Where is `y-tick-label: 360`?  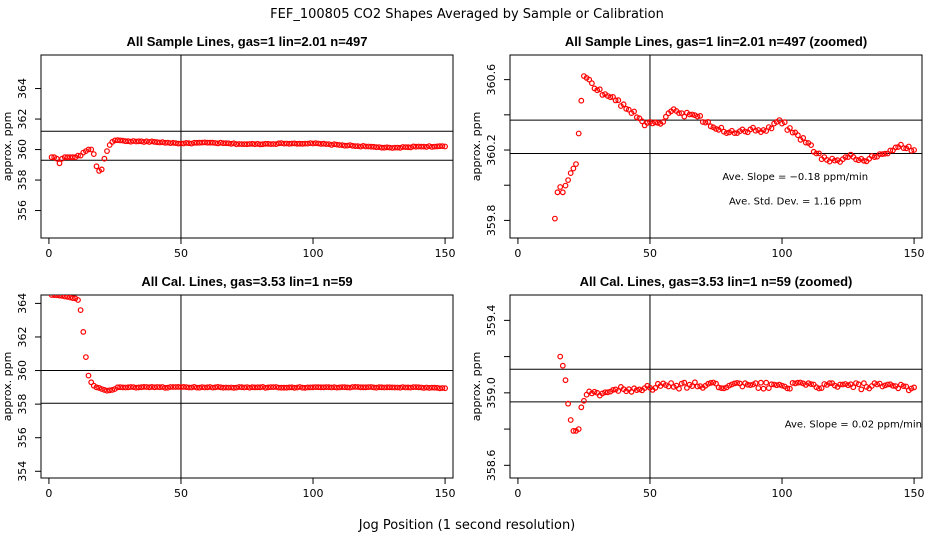 y-tick-label: 360 is located at coordinates (22, 370).